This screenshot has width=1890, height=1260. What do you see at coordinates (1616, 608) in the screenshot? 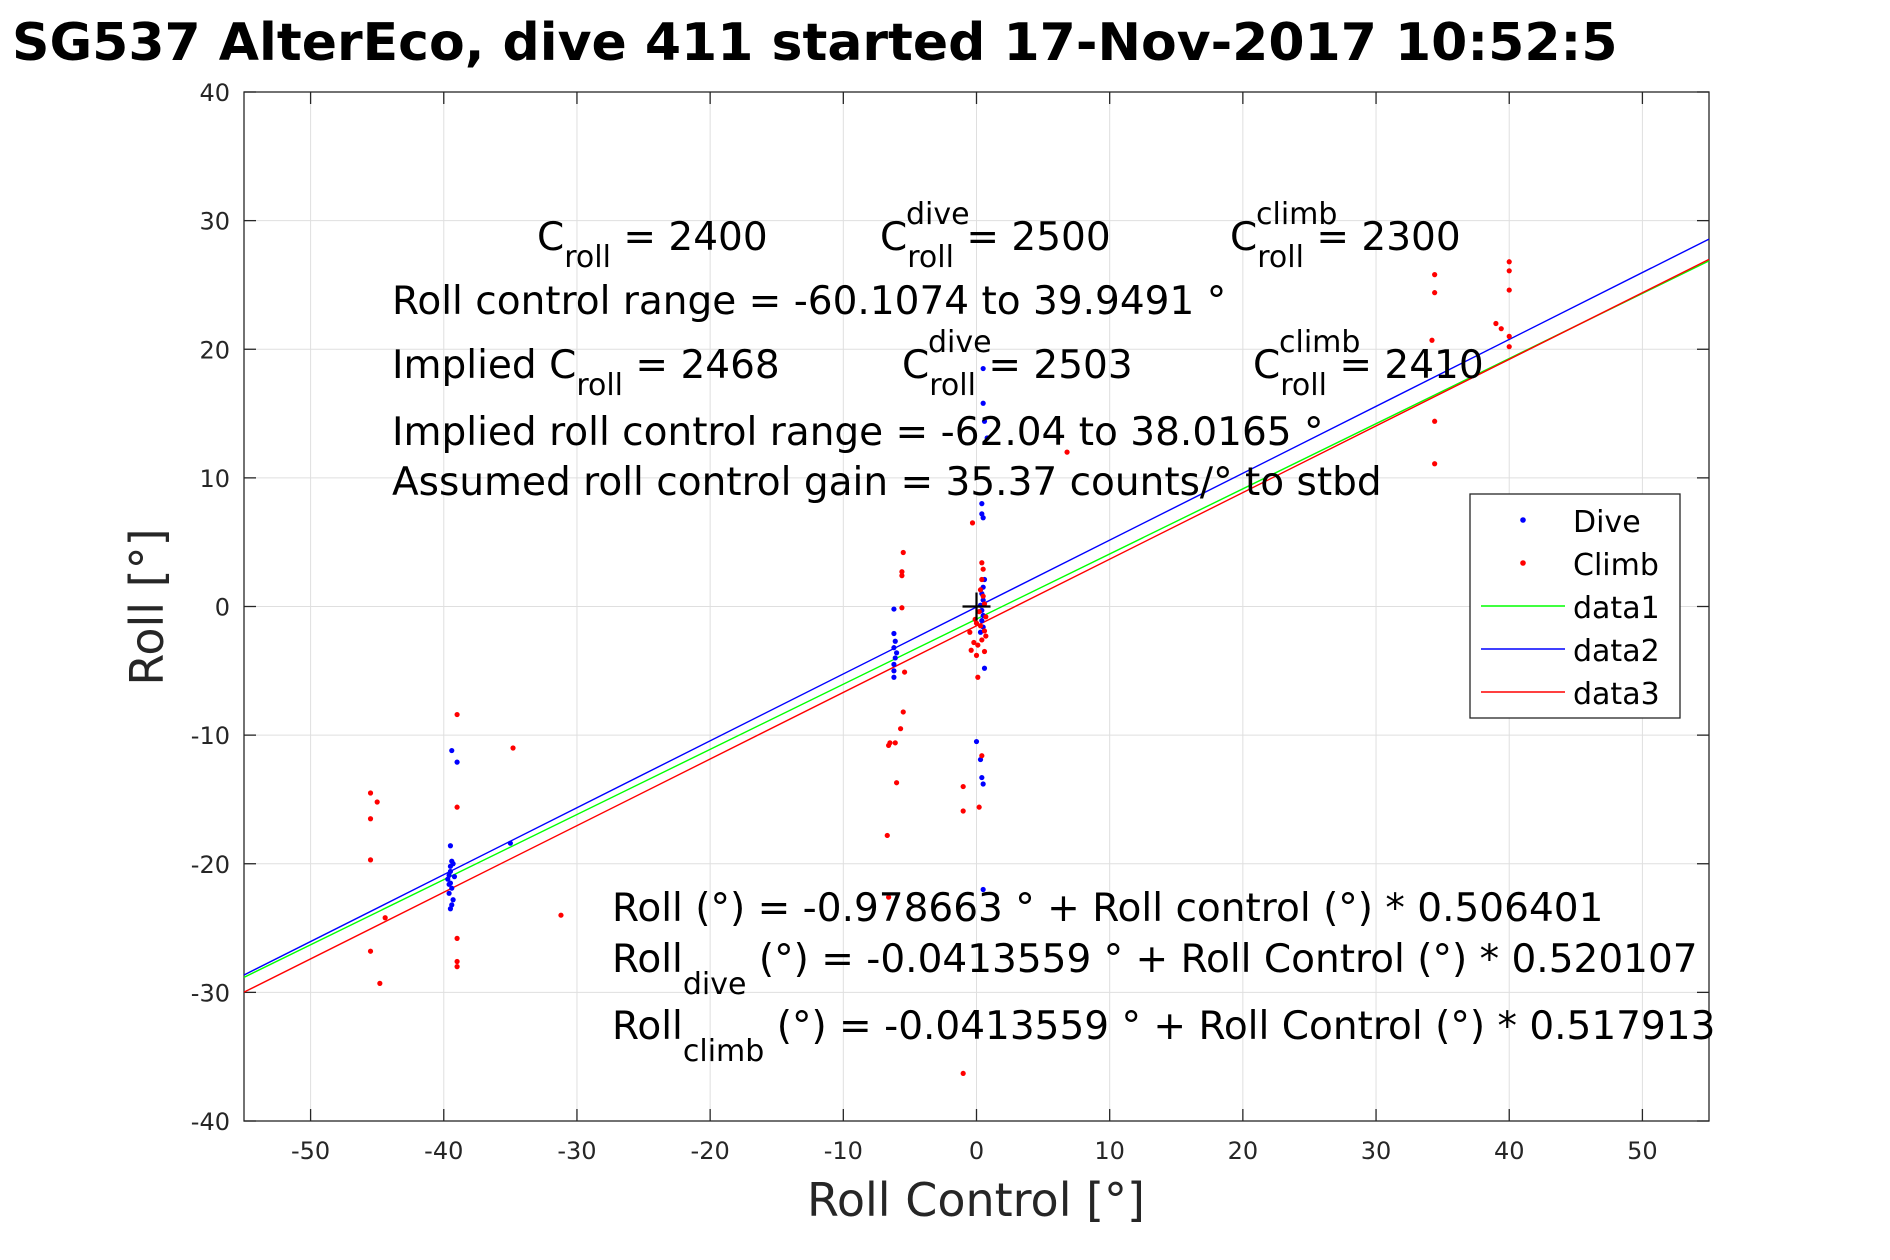
I see `legend-label: data1` at bounding box center [1616, 608].